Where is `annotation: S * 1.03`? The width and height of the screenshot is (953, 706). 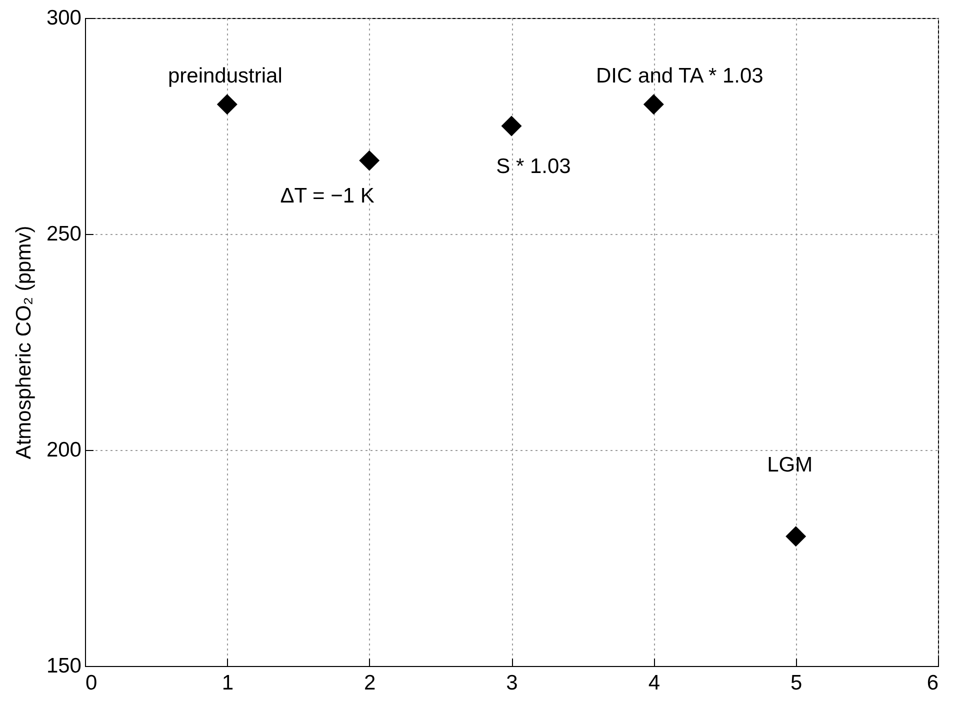
annotation: S * 1.03 is located at coordinates (533, 166).